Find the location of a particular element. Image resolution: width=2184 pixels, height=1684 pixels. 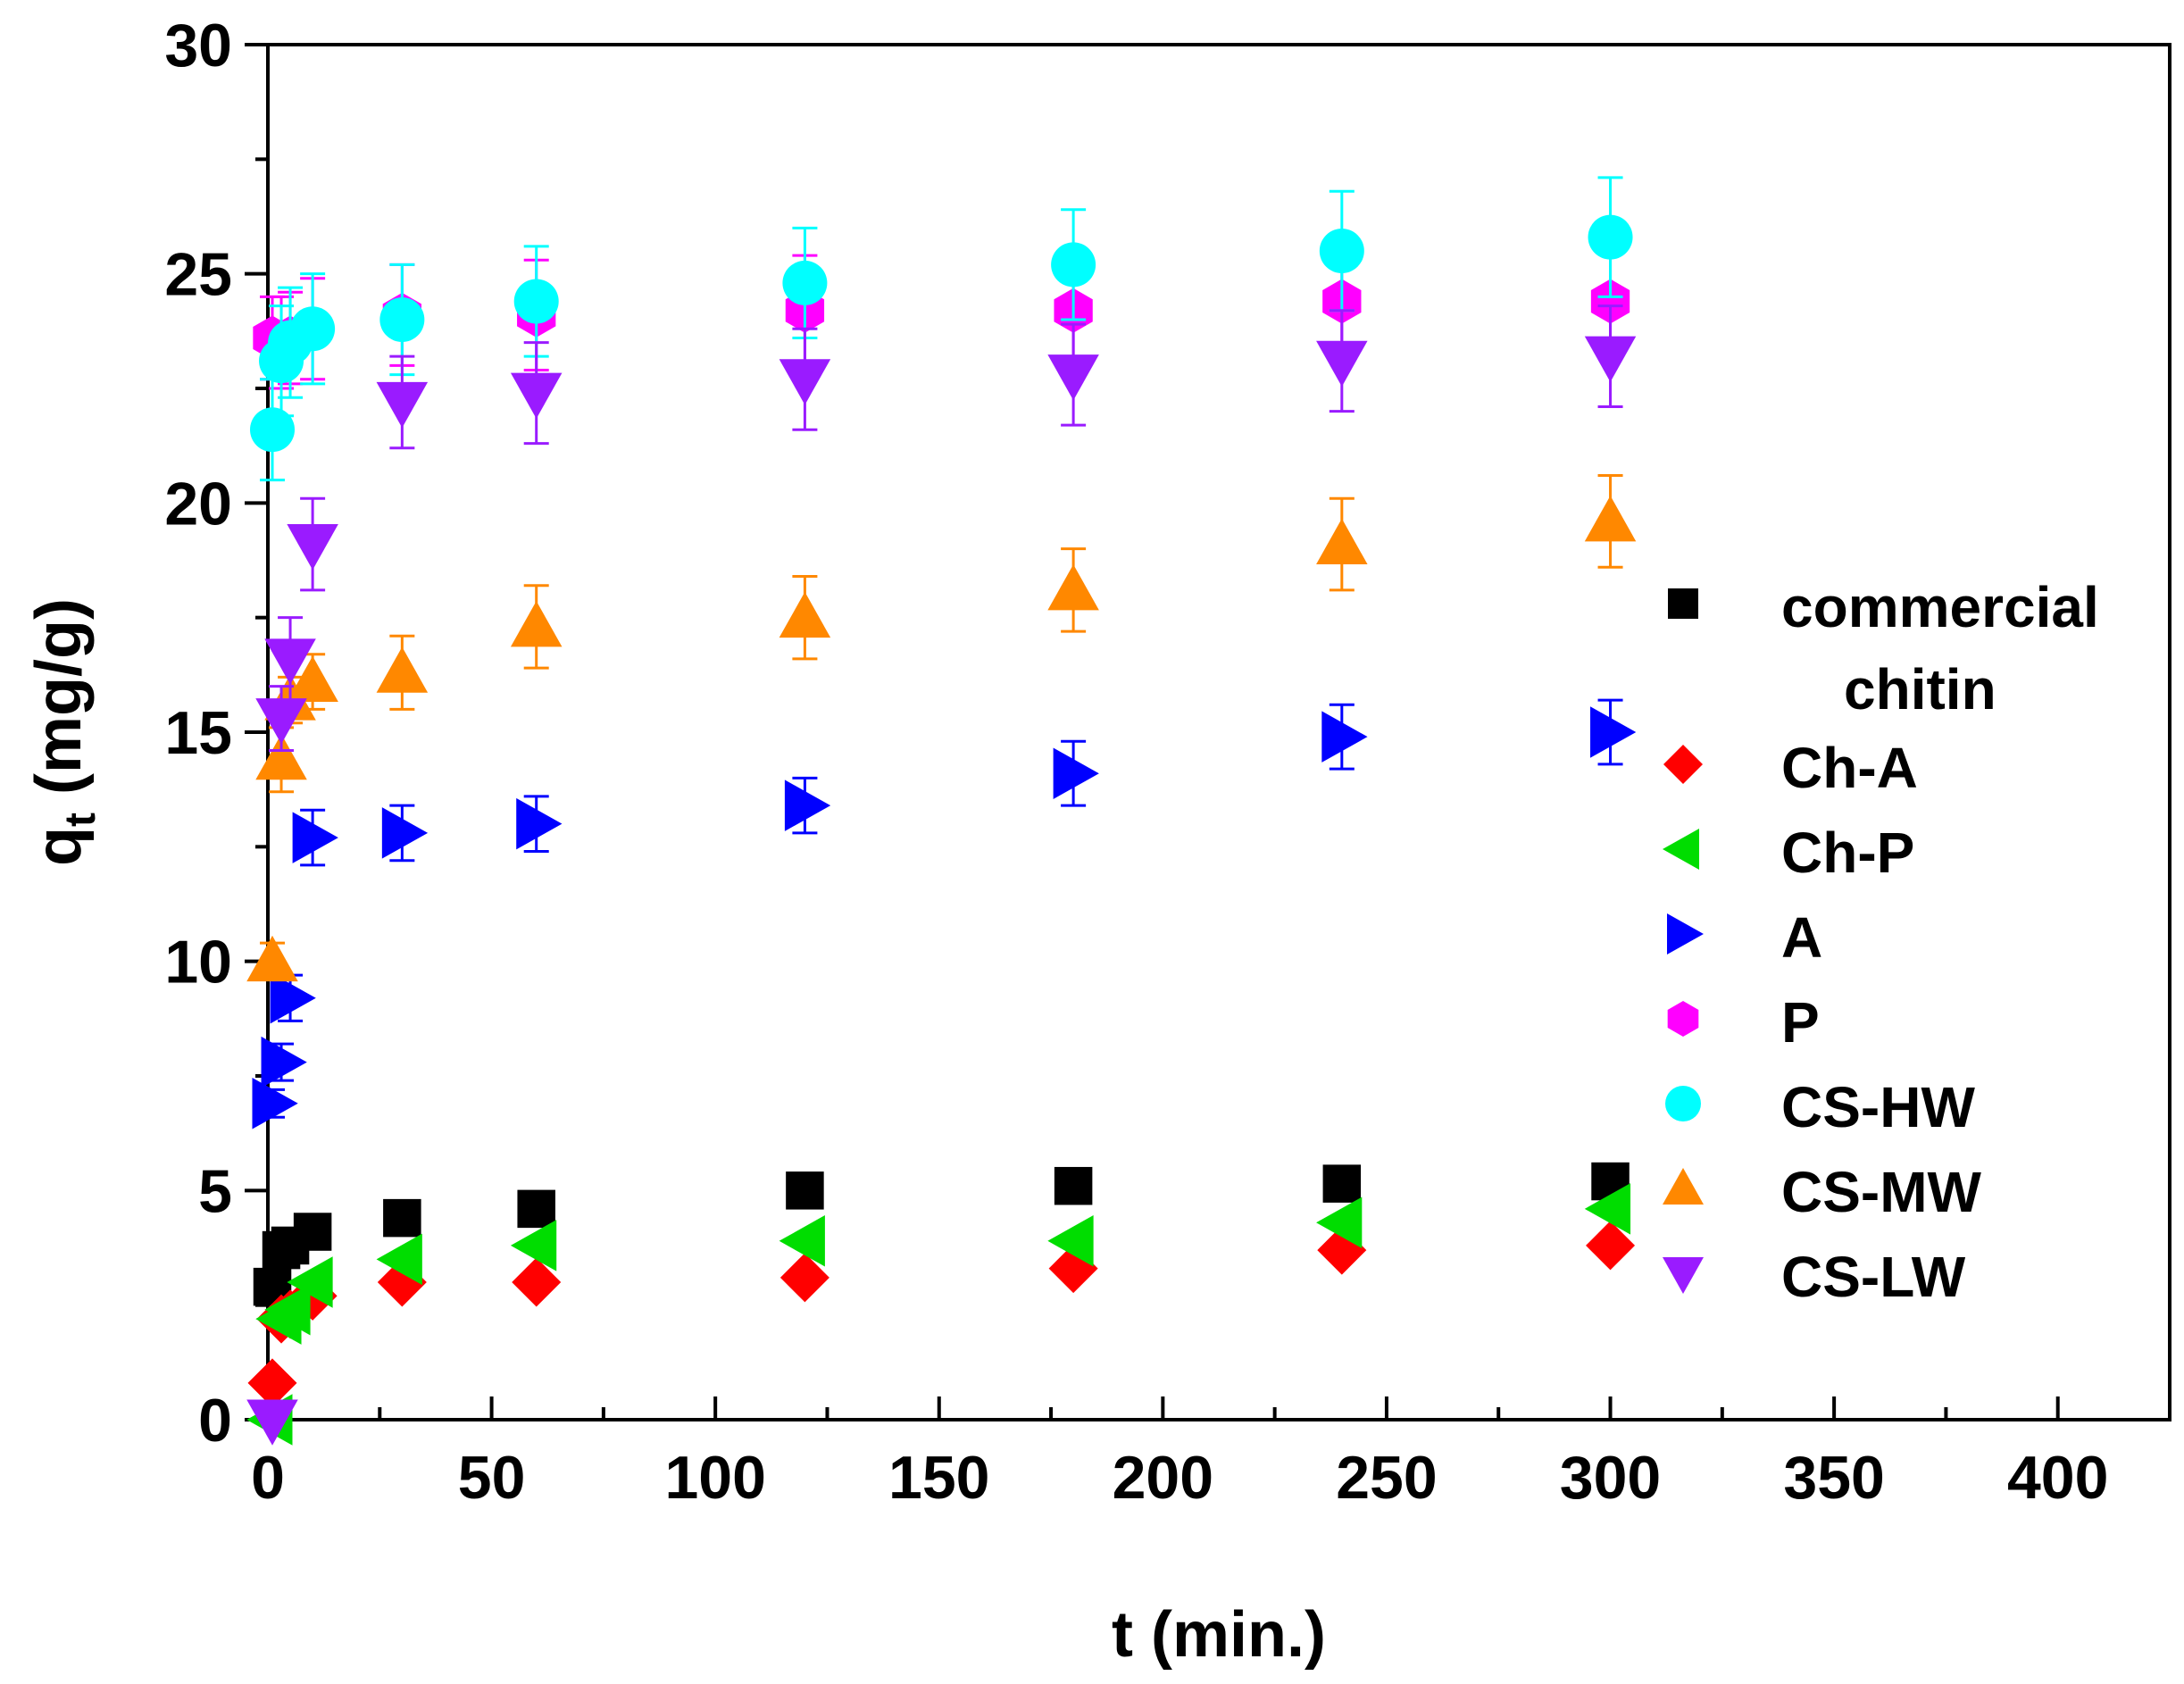

legend-label: CS-HW is located at coordinates (1878, 1107).